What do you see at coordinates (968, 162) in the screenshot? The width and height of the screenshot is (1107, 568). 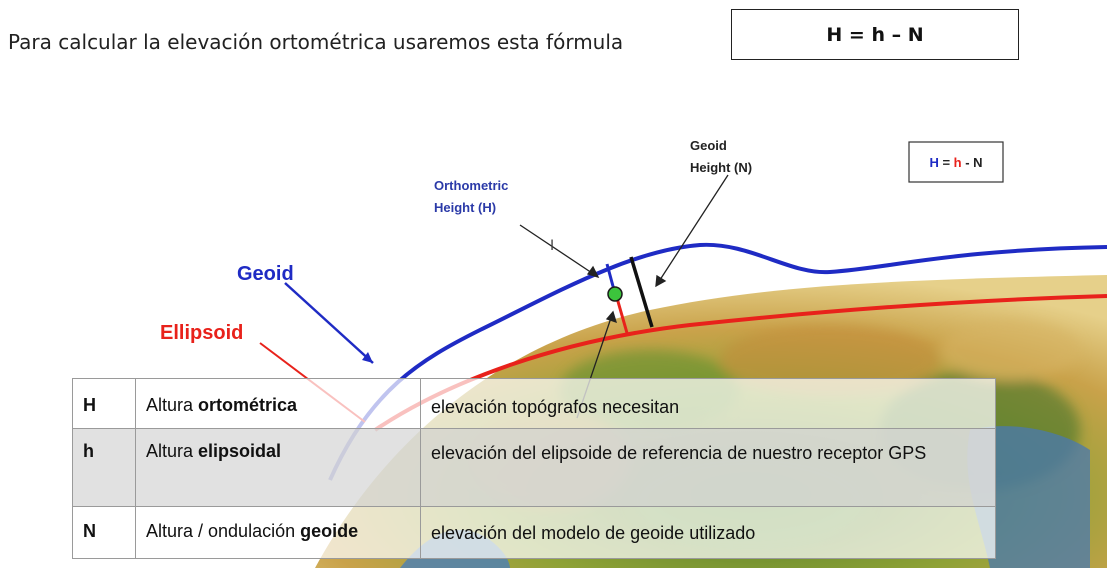 I see `inset-minus: -` at bounding box center [968, 162].